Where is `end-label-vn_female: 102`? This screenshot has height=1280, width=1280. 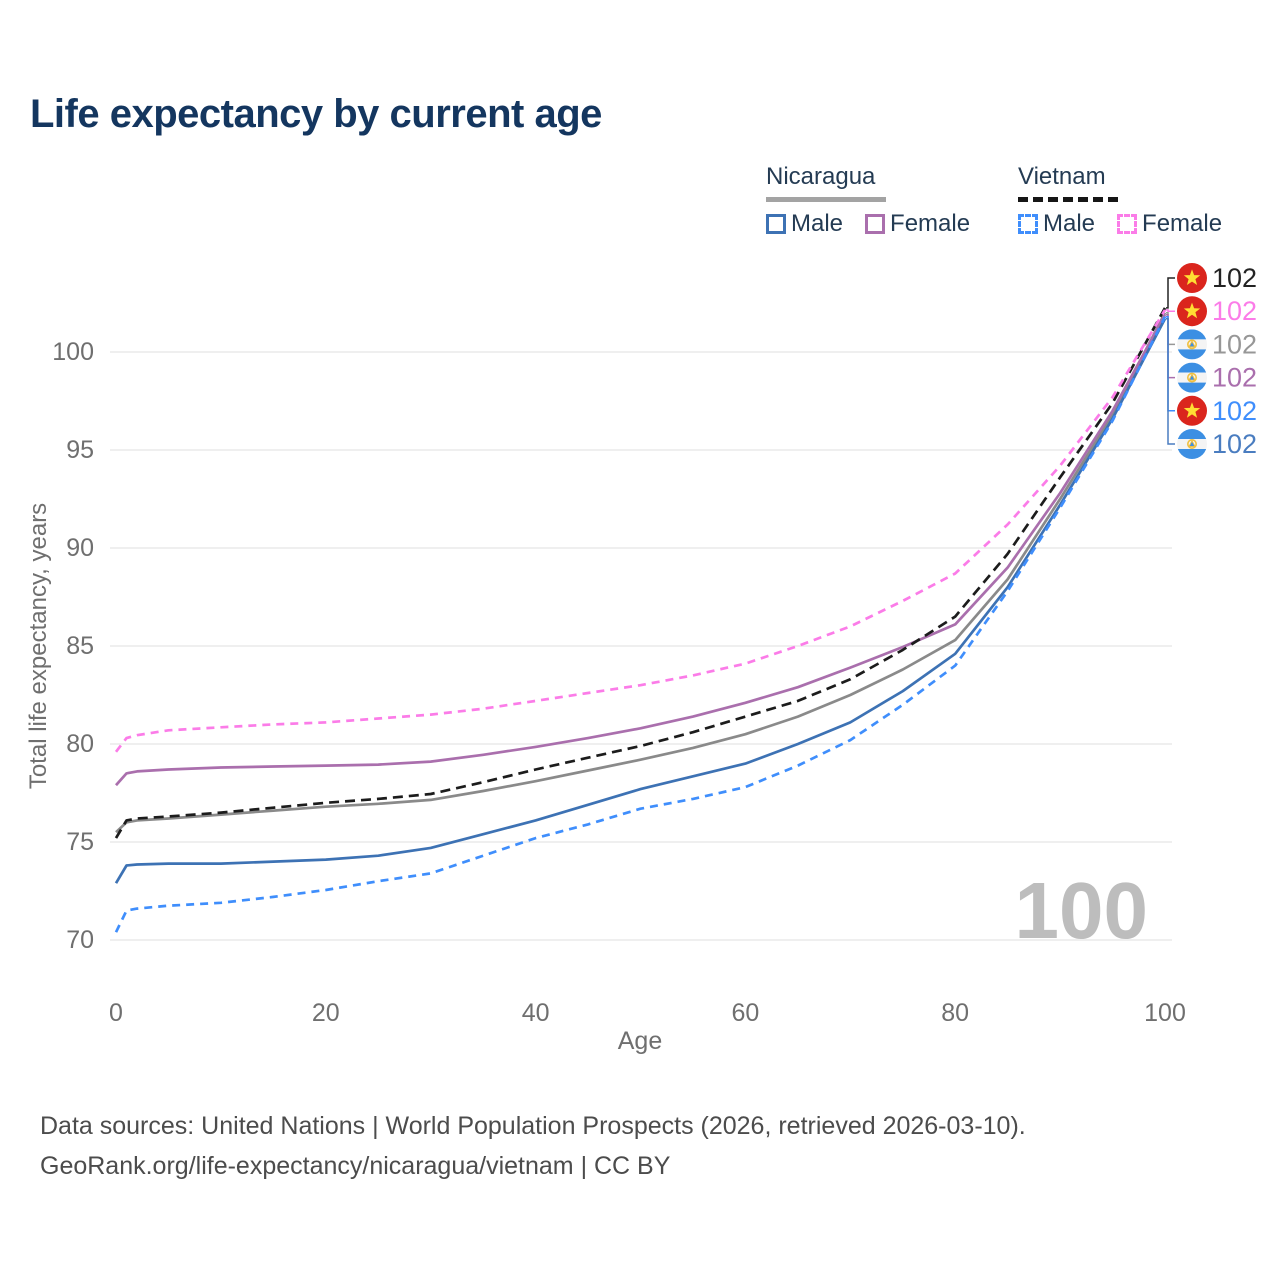
end-label-vn_female: 102 is located at coordinates (1217, 311).